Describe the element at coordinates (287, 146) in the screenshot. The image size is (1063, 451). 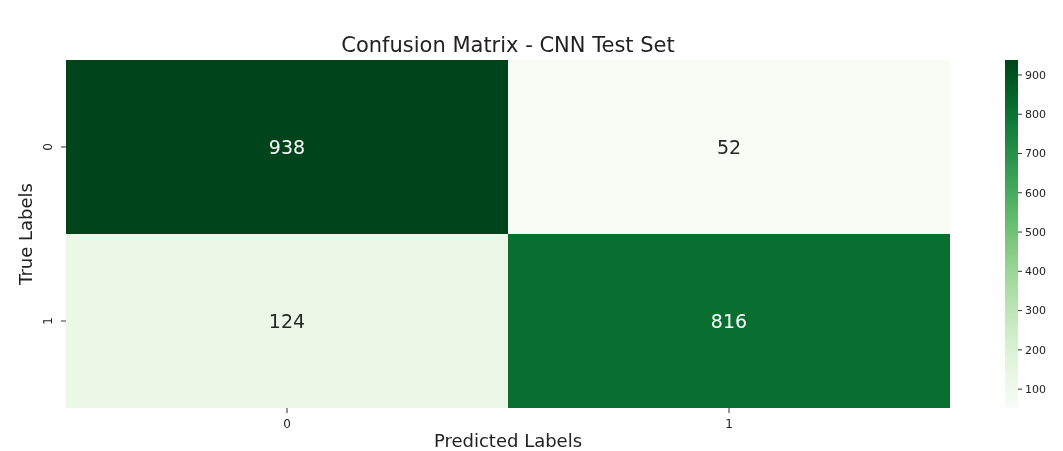
I see `data-label: 938` at that location.